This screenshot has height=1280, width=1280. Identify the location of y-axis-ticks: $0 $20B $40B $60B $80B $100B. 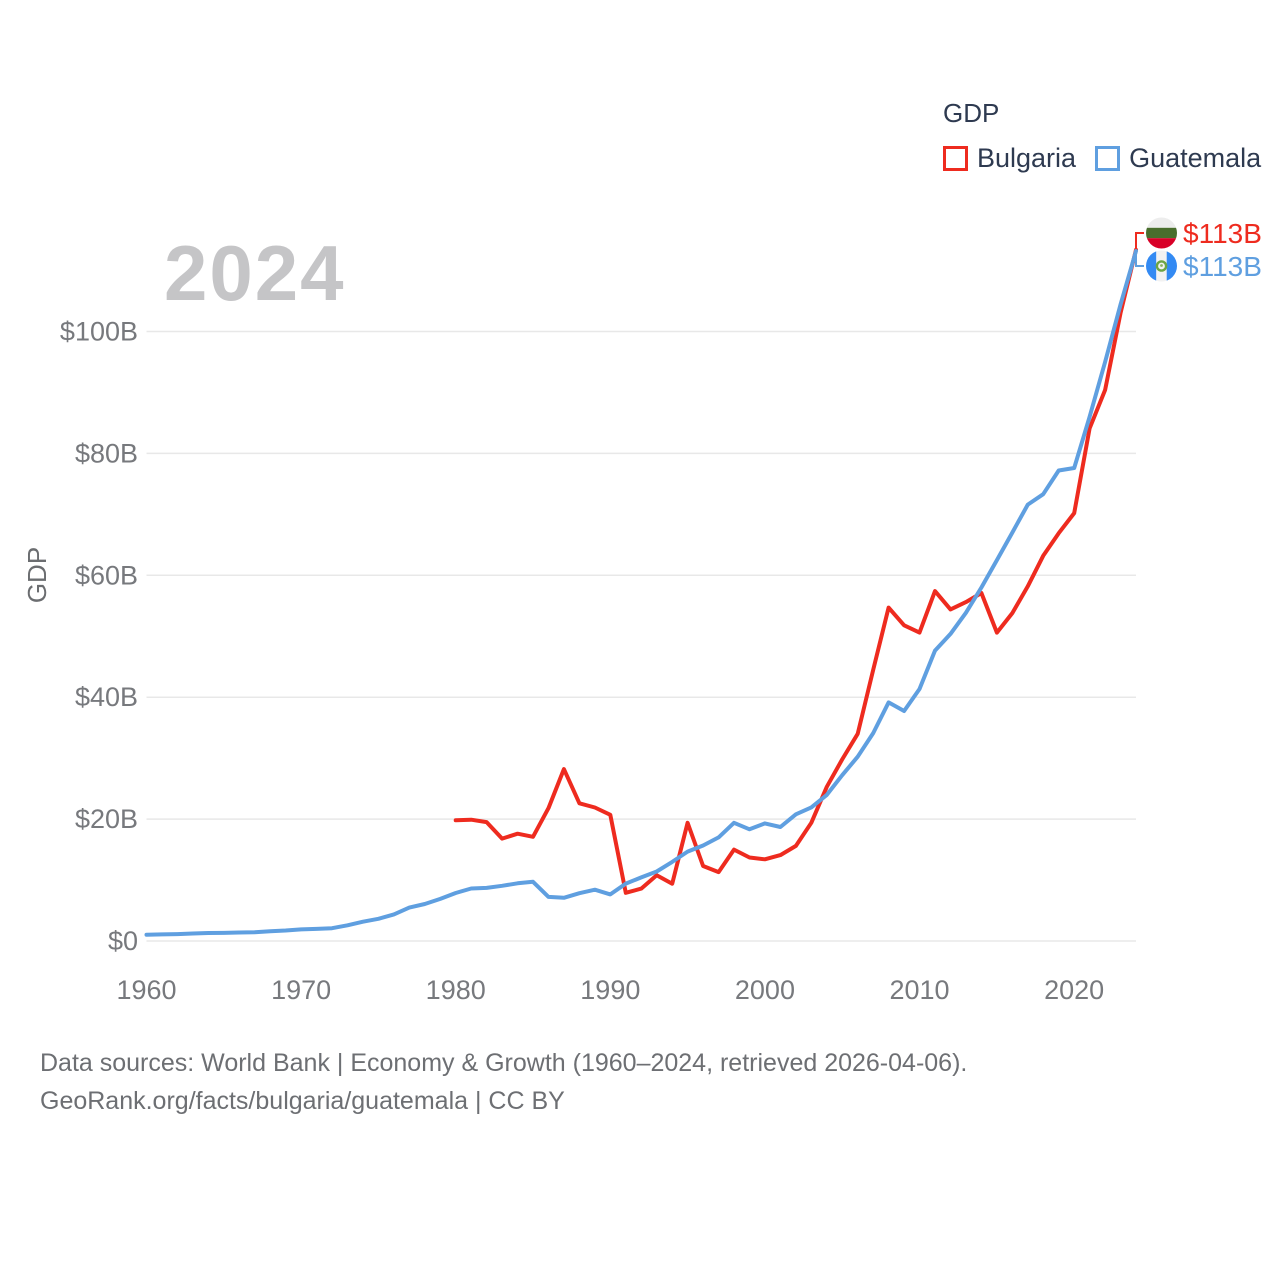
(99, 637).